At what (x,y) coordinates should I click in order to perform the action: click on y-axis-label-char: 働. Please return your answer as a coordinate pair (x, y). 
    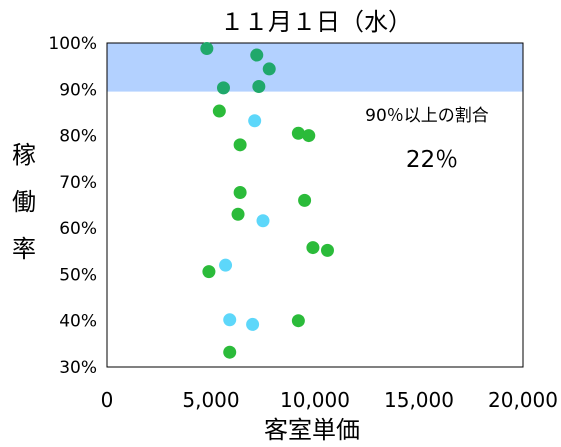
    Looking at the image, I should click on (24, 202).